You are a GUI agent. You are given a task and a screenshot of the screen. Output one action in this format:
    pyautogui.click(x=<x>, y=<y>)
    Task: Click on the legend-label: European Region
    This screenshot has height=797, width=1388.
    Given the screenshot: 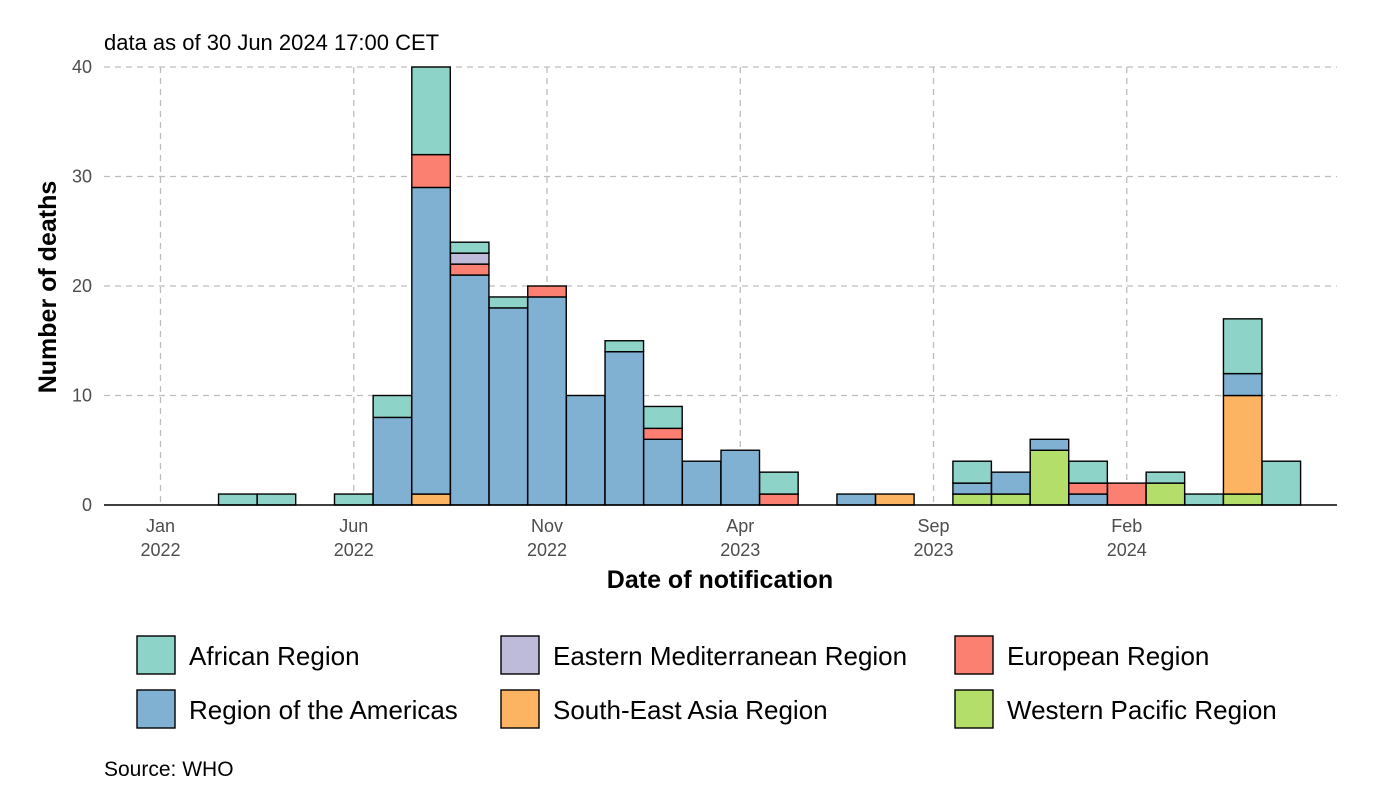 What is the action you would take?
    pyautogui.click(x=1108, y=656)
    